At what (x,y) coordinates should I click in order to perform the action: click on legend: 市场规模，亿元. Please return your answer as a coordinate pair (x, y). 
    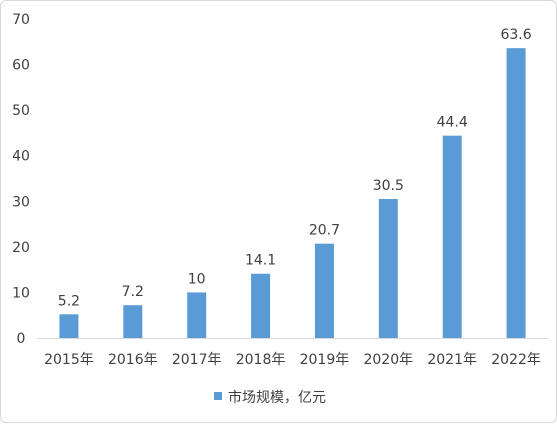
    Looking at the image, I should click on (270, 397).